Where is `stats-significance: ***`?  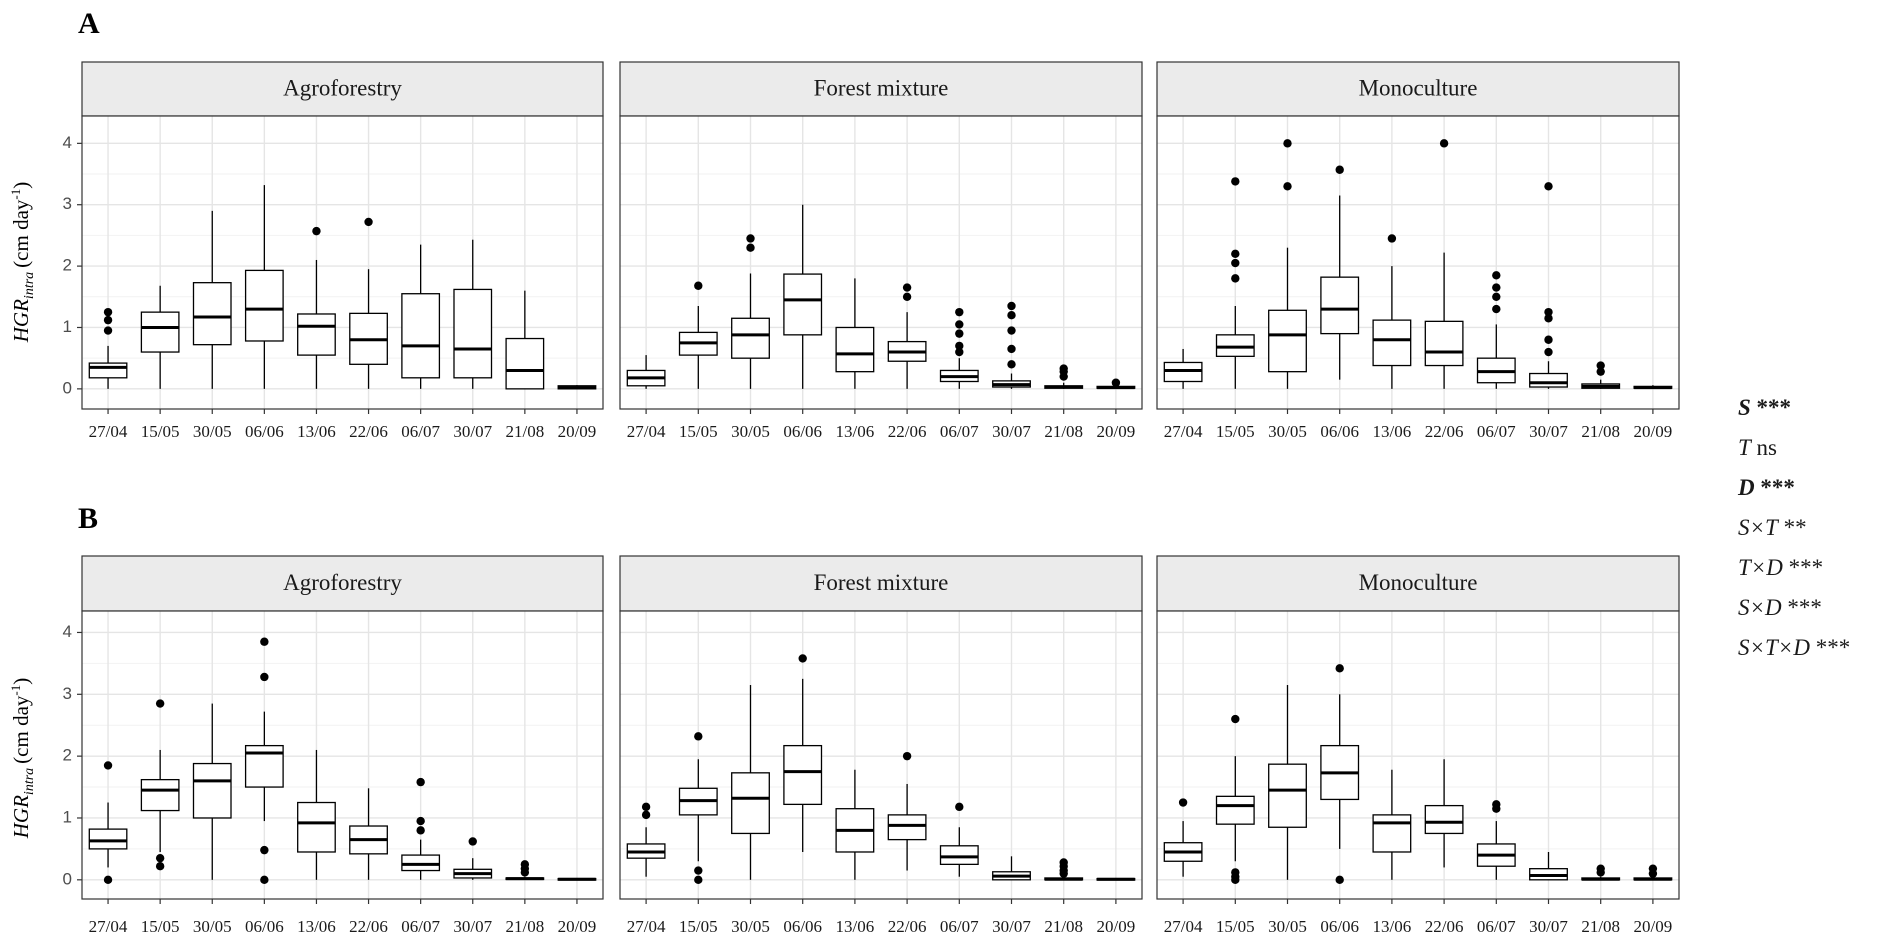 stats-significance: *** is located at coordinates (1804, 607).